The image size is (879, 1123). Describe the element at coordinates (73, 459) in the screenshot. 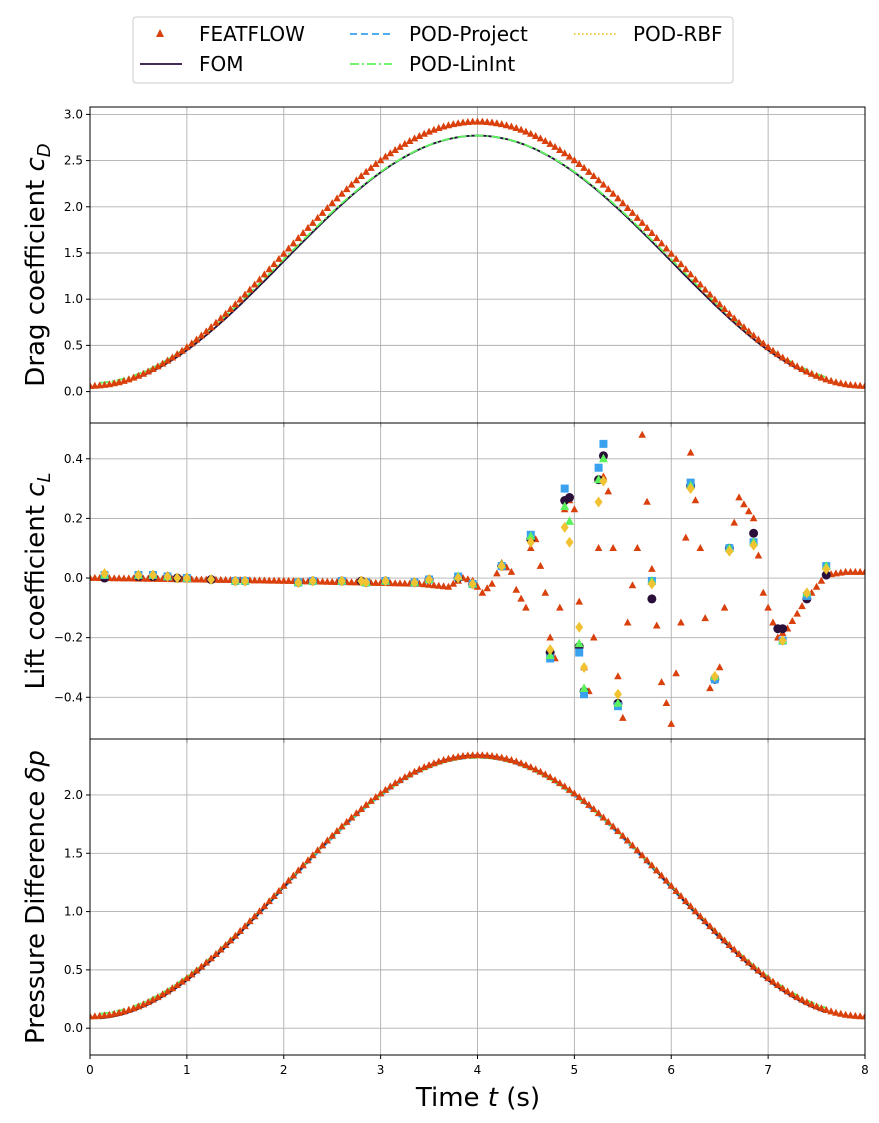

I see `lift-ytick-label: 0.4` at that location.